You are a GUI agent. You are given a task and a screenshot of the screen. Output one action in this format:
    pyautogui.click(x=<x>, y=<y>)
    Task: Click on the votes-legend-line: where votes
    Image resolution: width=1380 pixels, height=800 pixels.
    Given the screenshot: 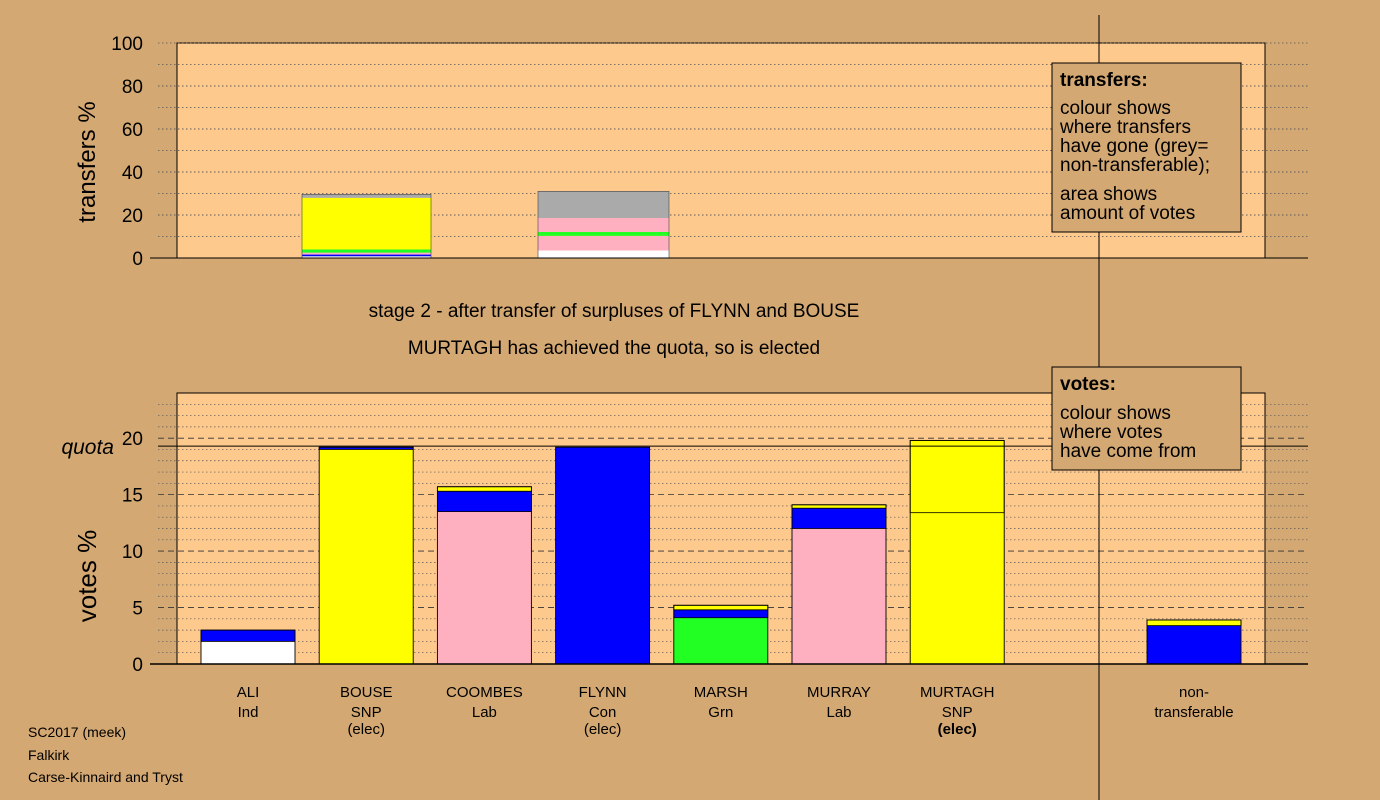 What is the action you would take?
    pyautogui.click(x=1110, y=432)
    